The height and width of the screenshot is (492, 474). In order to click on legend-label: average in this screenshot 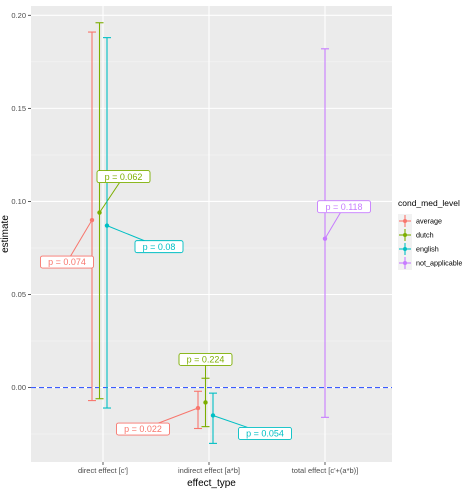, I will do `click(429, 221)`.